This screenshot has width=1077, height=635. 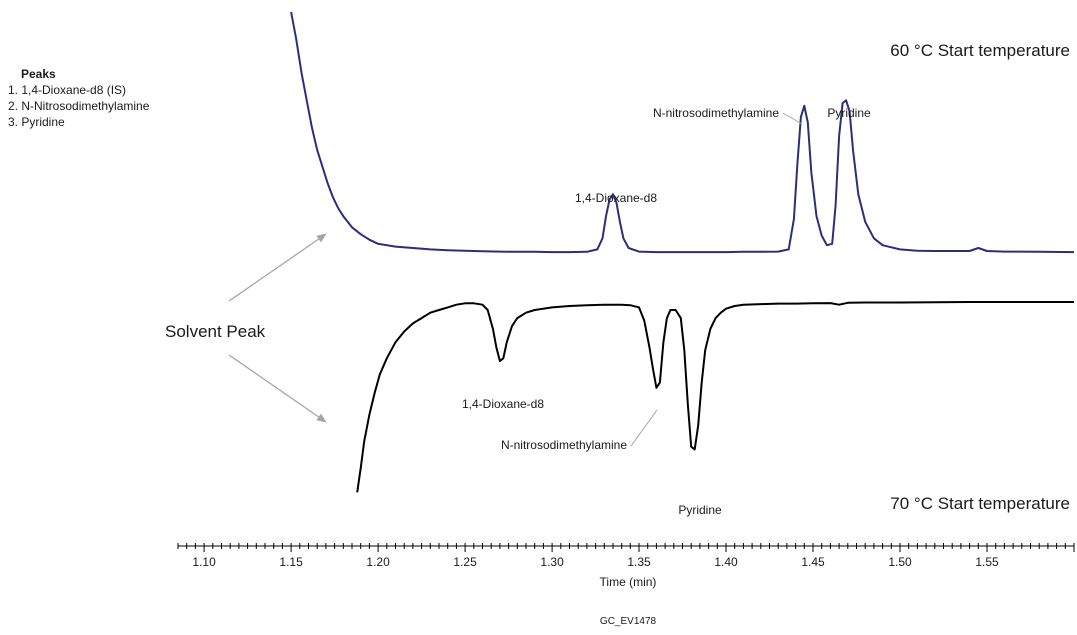 What do you see at coordinates (644, 428) in the screenshot?
I see `ndma-bottom-leader` at bounding box center [644, 428].